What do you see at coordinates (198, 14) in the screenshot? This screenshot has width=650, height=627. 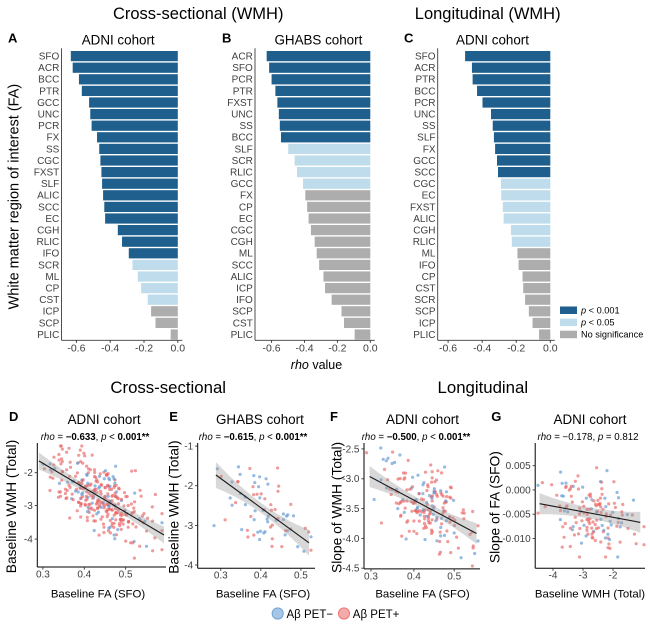 I see `svg-text: Cross-sectional (WMH)` at bounding box center [198, 14].